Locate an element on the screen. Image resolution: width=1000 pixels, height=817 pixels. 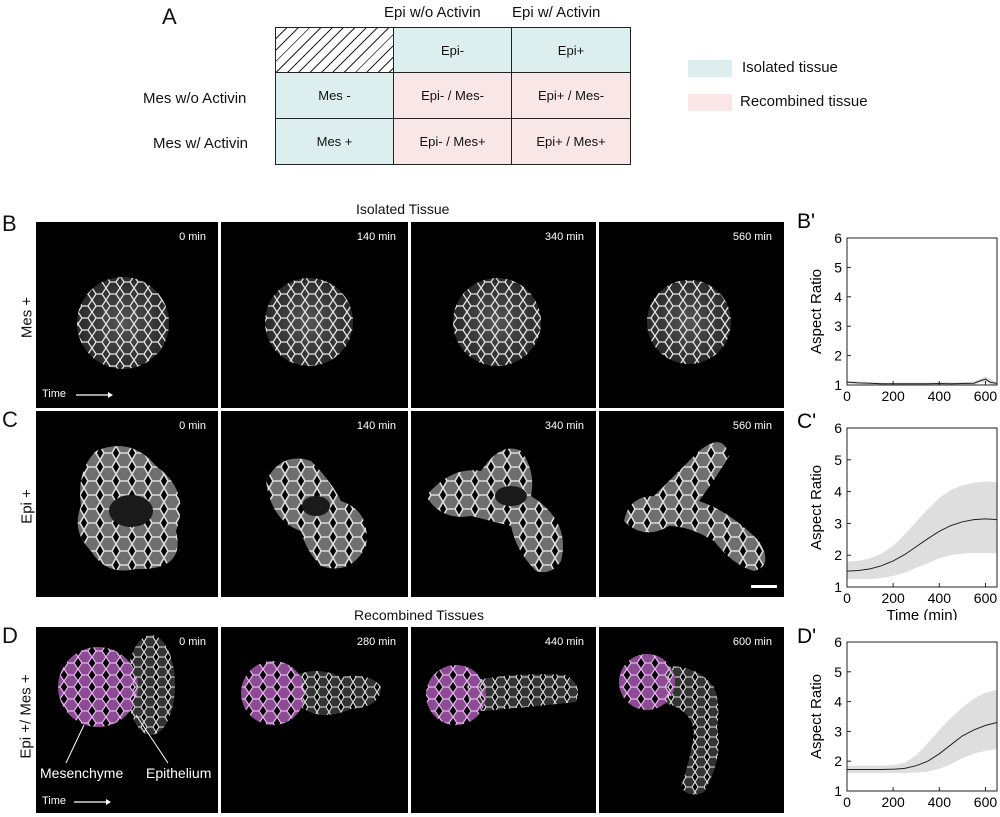
table-hatched-corner is located at coordinates (334, 50).